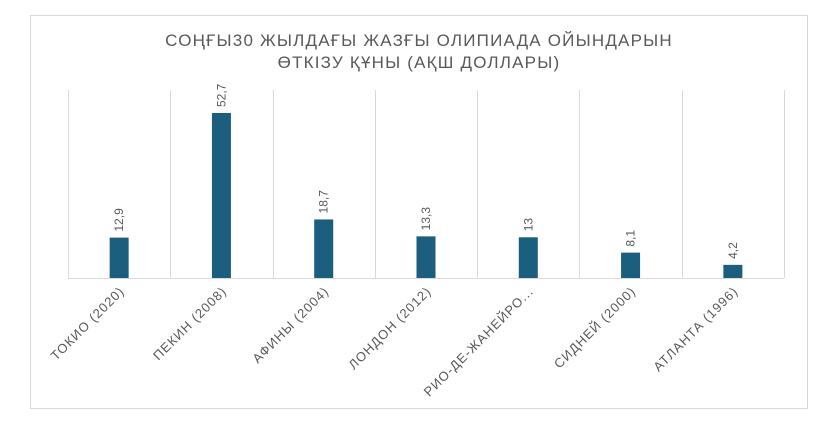 This screenshot has height=426, width=831. What do you see at coordinates (528, 225) in the screenshot?
I see `data-label: 13` at bounding box center [528, 225].